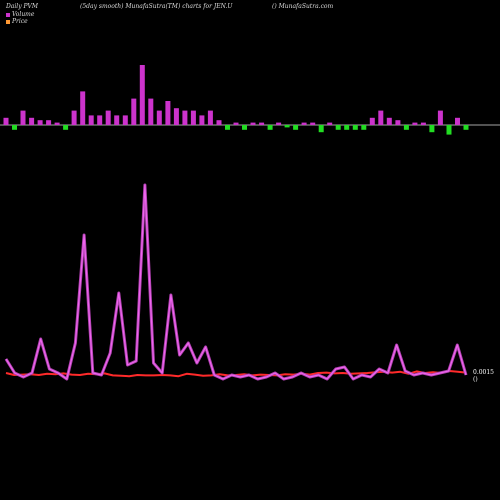 The image size is (500, 500). I want to click on legend-price: Price, so click(17, 21).